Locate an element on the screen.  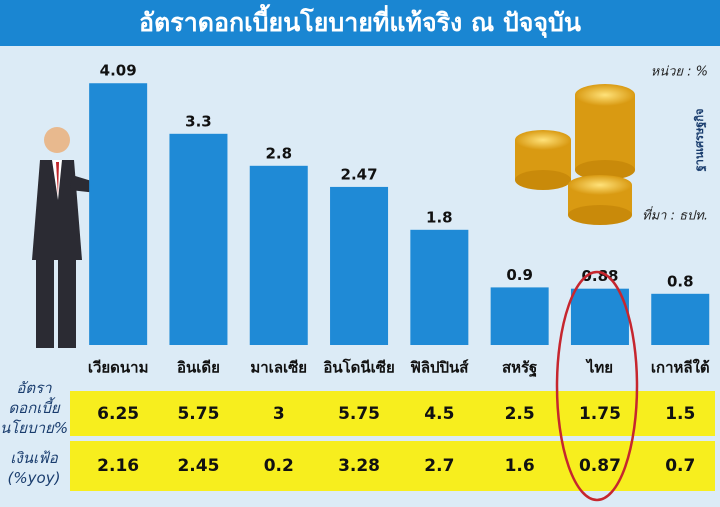
table-cell: 0.87 is located at coordinates (600, 466).